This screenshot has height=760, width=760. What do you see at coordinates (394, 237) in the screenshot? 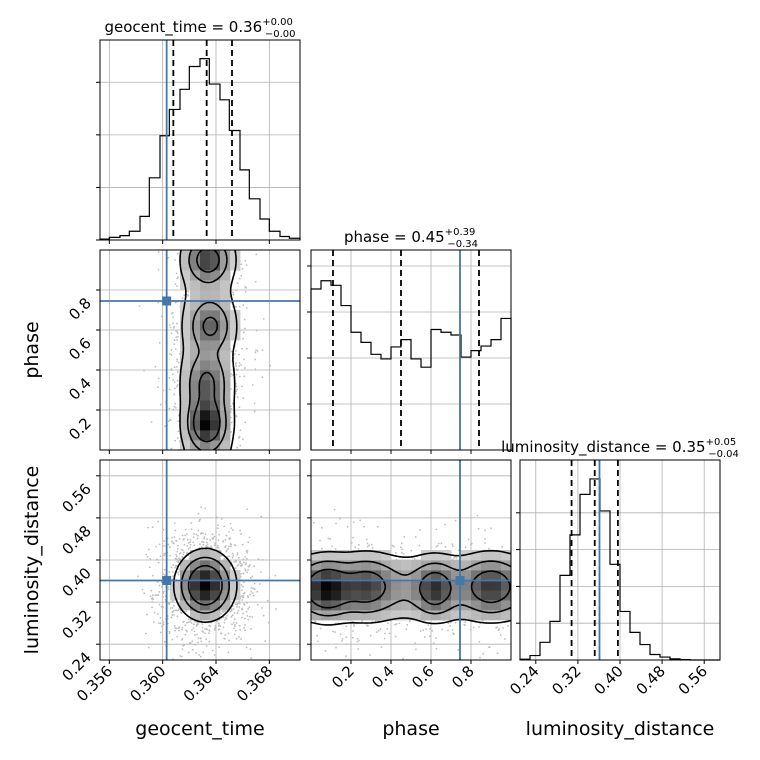
I see `title-main: phase = 0.45` at bounding box center [394, 237].